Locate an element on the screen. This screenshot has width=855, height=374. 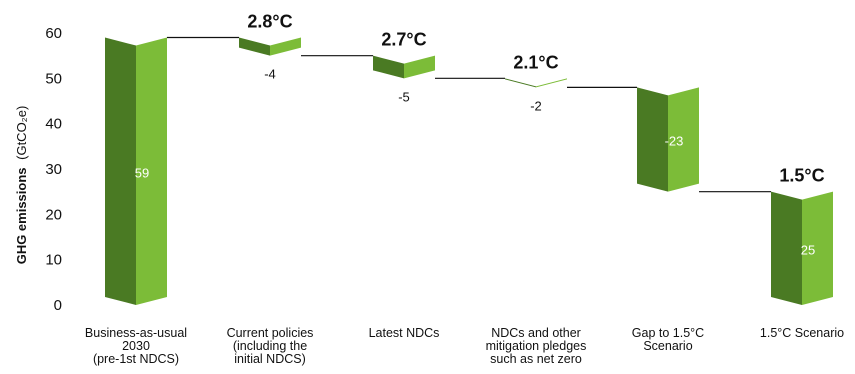
y-tick-label: 20 is located at coordinates (53, 214).